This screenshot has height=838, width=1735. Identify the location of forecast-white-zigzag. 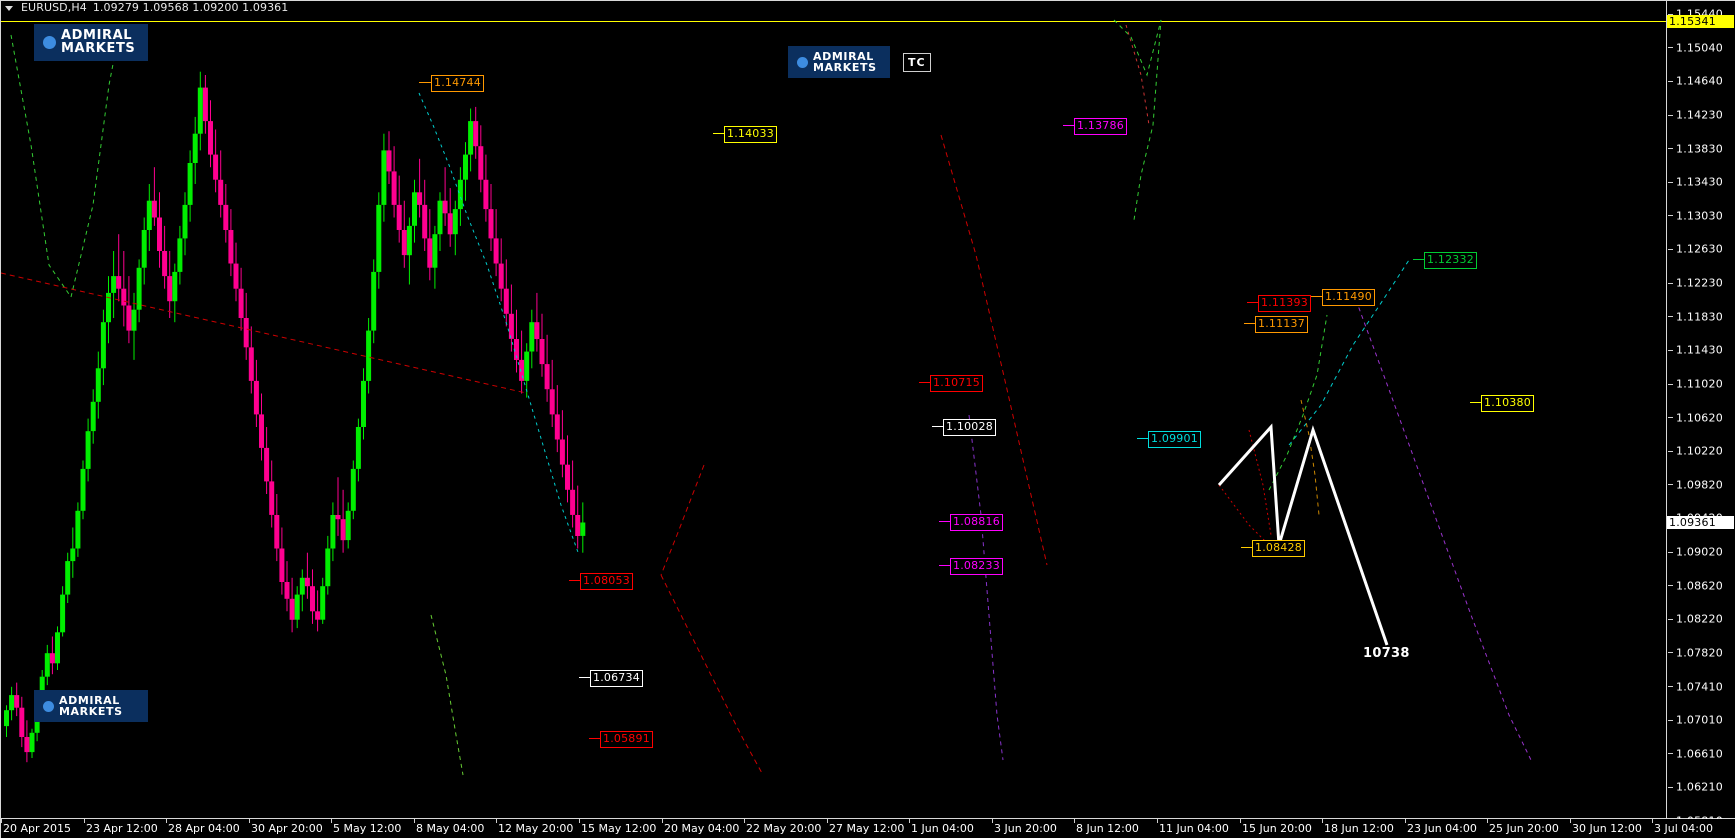
(1303, 534).